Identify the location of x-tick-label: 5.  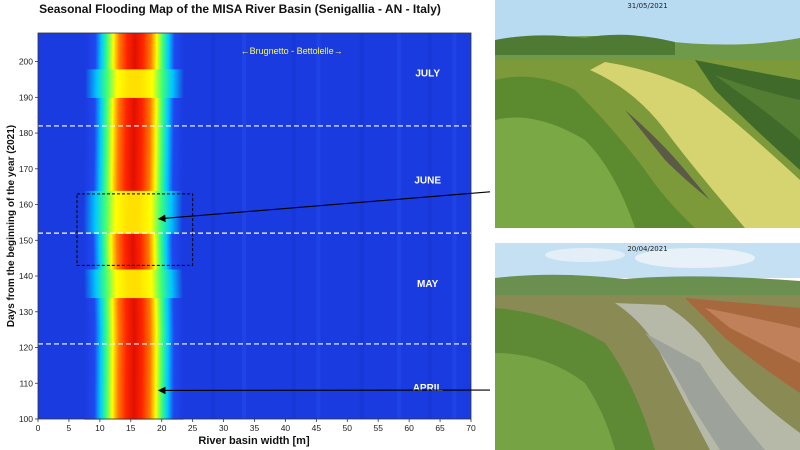
(69, 428).